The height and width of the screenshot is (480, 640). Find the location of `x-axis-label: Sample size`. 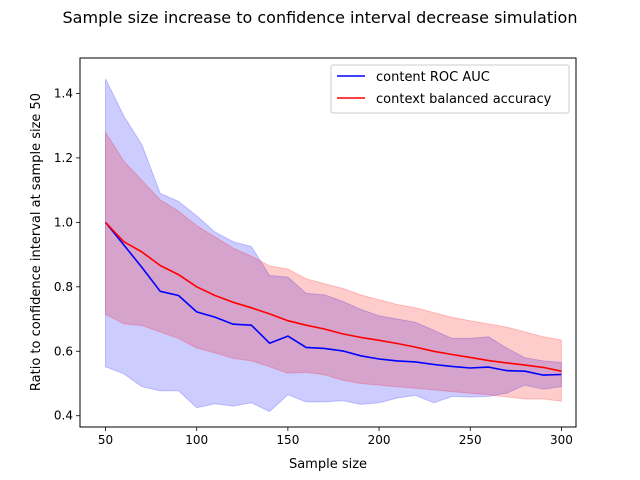

x-axis-label: Sample size is located at coordinates (328, 464).